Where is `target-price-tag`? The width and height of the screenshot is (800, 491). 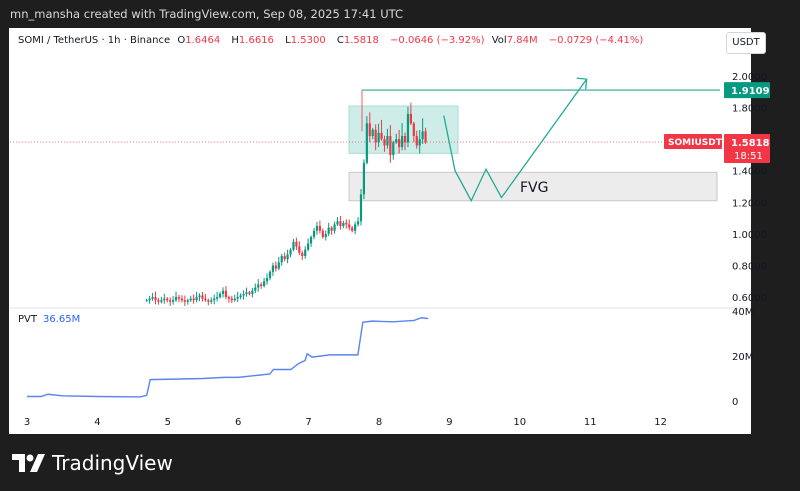 target-price-tag is located at coordinates (747, 90).